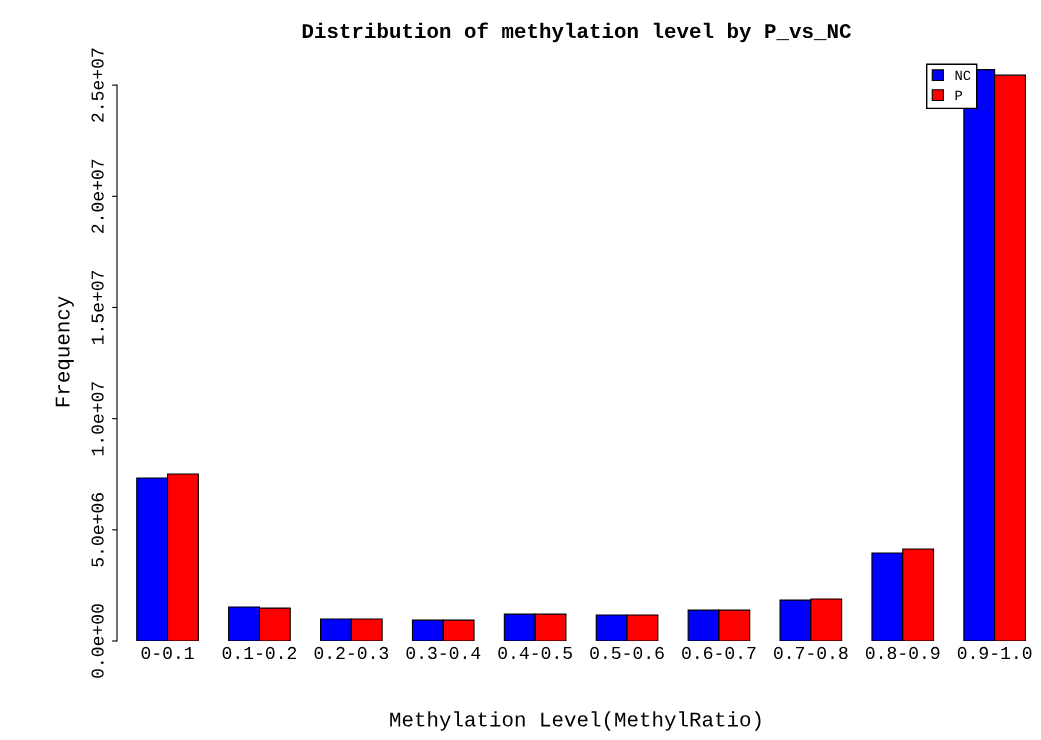 The height and width of the screenshot is (740, 1041). Describe the element at coordinates (963, 75) in the screenshot. I see `legend-label: NC` at that location.